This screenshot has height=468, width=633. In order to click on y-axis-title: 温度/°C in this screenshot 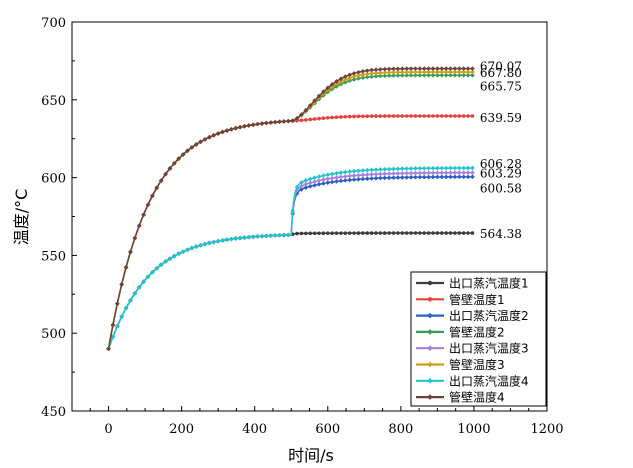, I will do `click(21, 217)`.